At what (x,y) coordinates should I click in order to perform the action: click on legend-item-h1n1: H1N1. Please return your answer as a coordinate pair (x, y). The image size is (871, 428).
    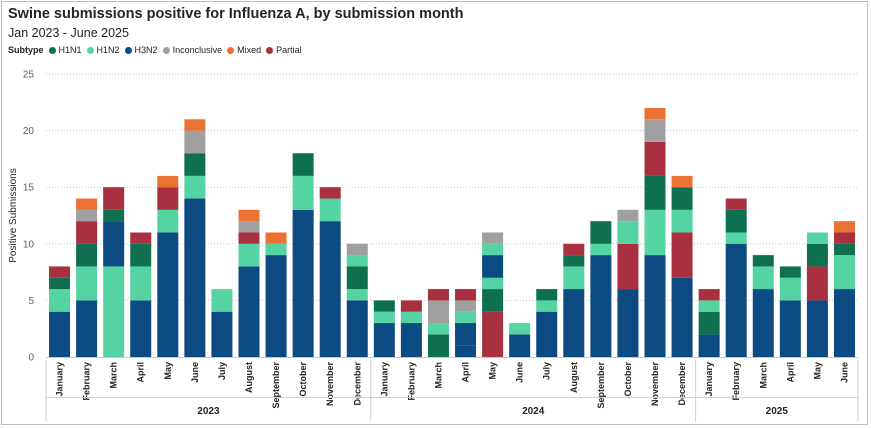
    Looking at the image, I should click on (65, 50).